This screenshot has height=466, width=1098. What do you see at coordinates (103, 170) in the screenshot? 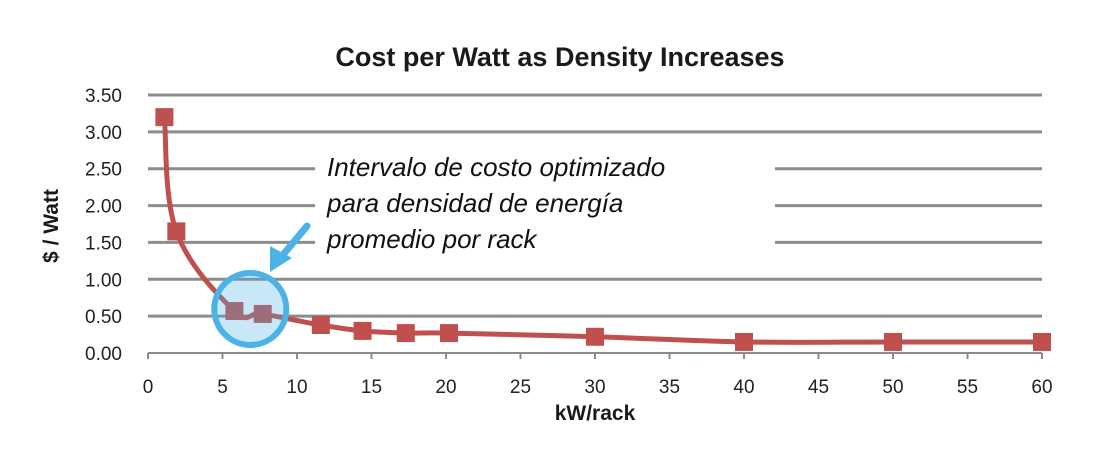
I see `y-tick-label: 2.50` at bounding box center [103, 170].